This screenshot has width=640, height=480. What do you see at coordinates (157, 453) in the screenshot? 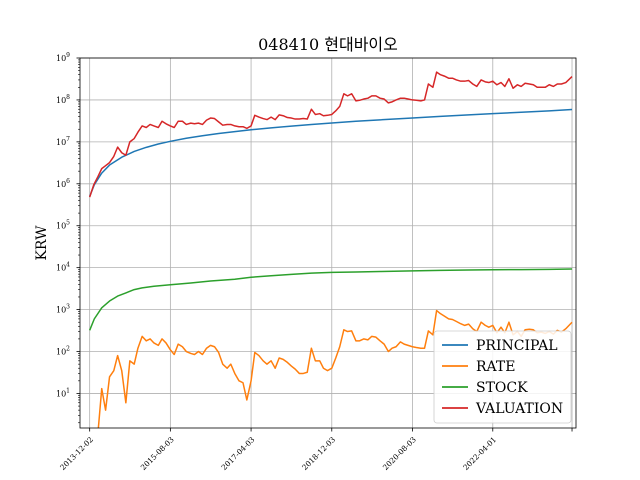
I see `x-tick-label: 2015-08-03` at bounding box center [157, 453].